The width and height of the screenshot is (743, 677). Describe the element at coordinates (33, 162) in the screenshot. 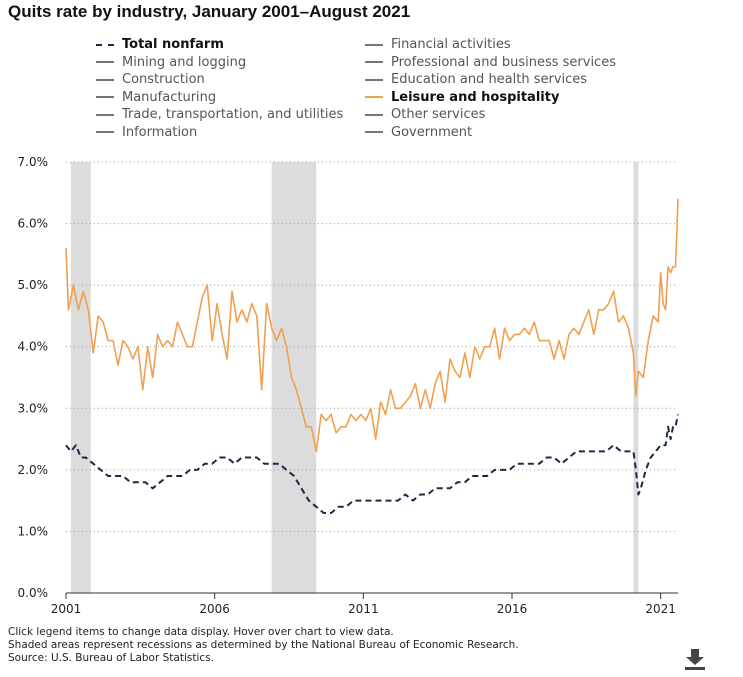

I see `y-tick-label: 7.0%` at that location.